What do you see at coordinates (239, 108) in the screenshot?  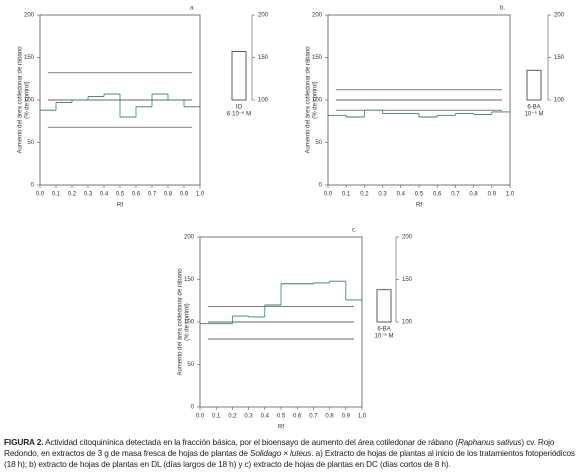 I see `standard-label: IO` at bounding box center [239, 108].